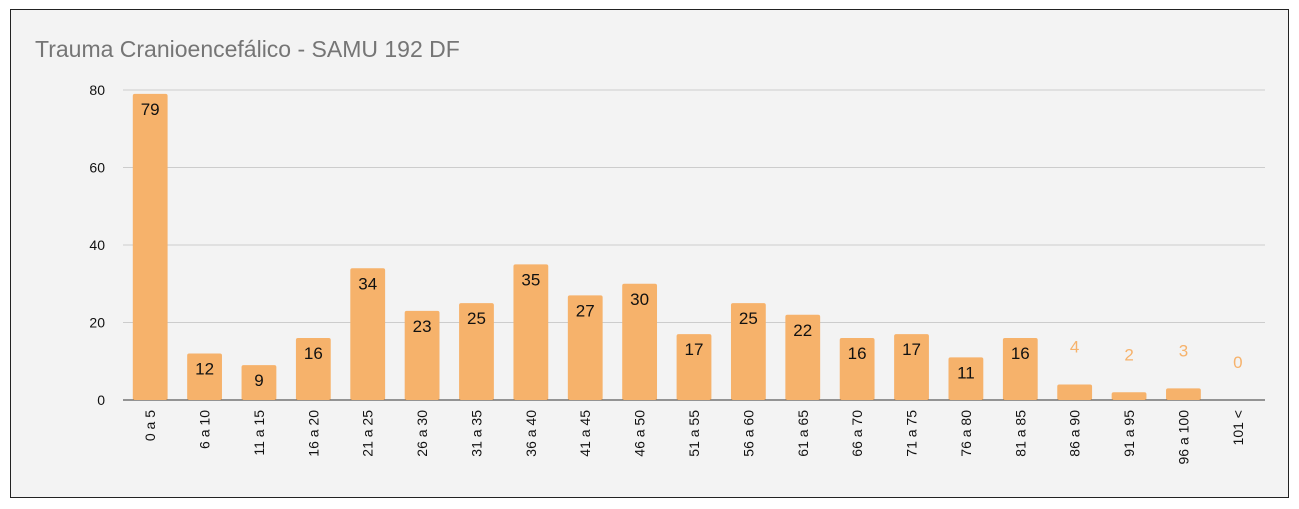  Describe the element at coordinates (1075, 433) in the screenshot. I see `x-tick-label: 86 a 90` at that location.